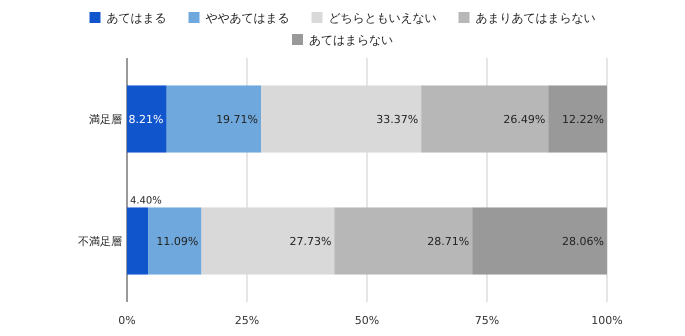 The height and width of the screenshot is (336, 685). Describe the element at coordinates (487, 320) in the screenshot. I see `x-tick-label: 75%` at that location.